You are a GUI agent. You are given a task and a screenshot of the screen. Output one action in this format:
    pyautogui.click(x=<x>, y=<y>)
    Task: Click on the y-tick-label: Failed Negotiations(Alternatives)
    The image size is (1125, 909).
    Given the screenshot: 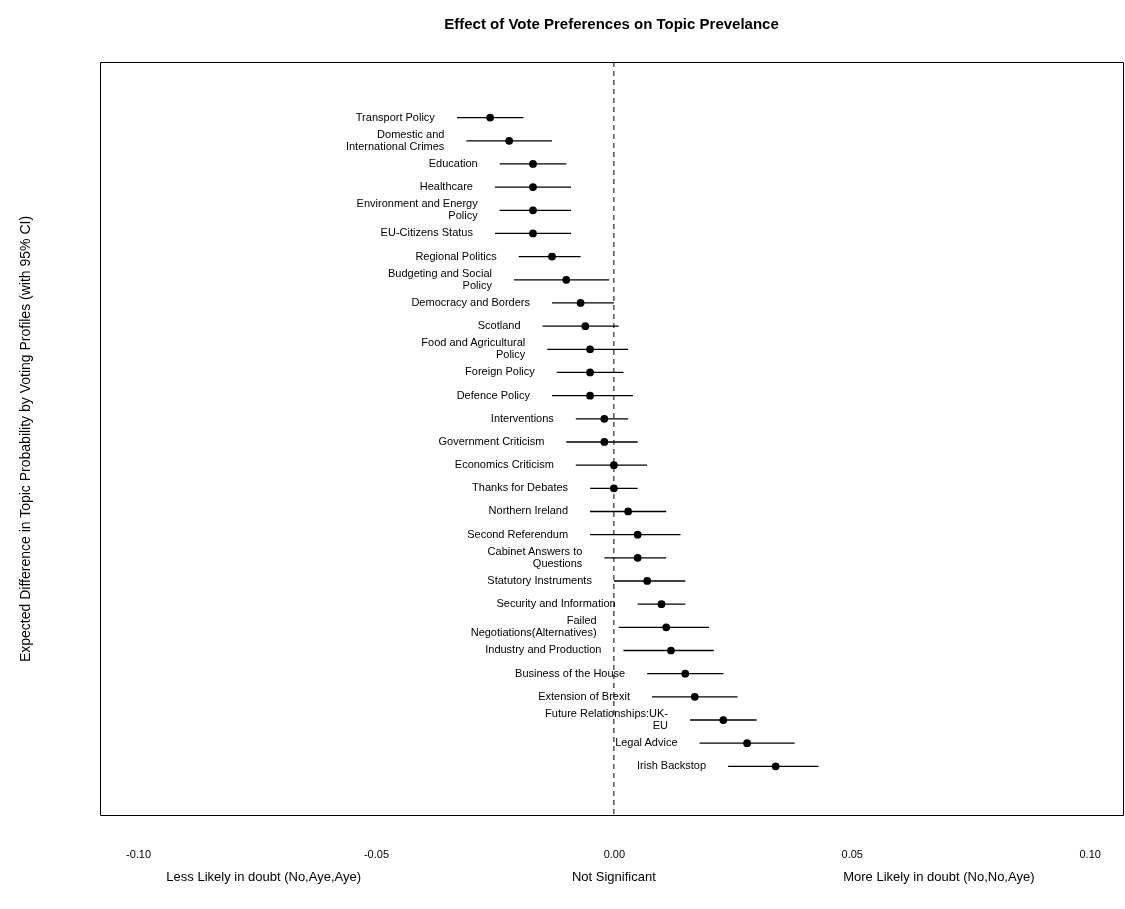 What is the action you would take?
    pyautogui.click(x=533, y=626)
    